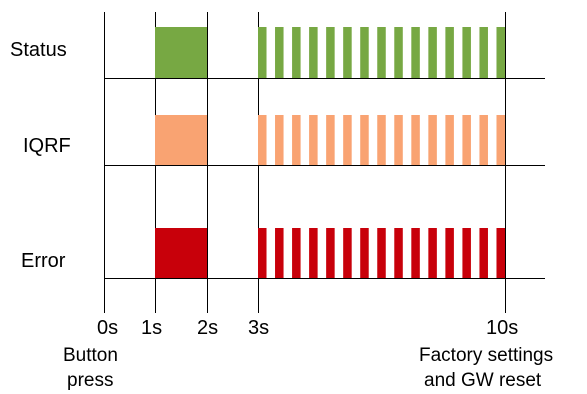 This screenshot has width=587, height=394. What do you see at coordinates (486, 355) in the screenshot?
I see `annotation-factory-settings: Factory settings` at bounding box center [486, 355].